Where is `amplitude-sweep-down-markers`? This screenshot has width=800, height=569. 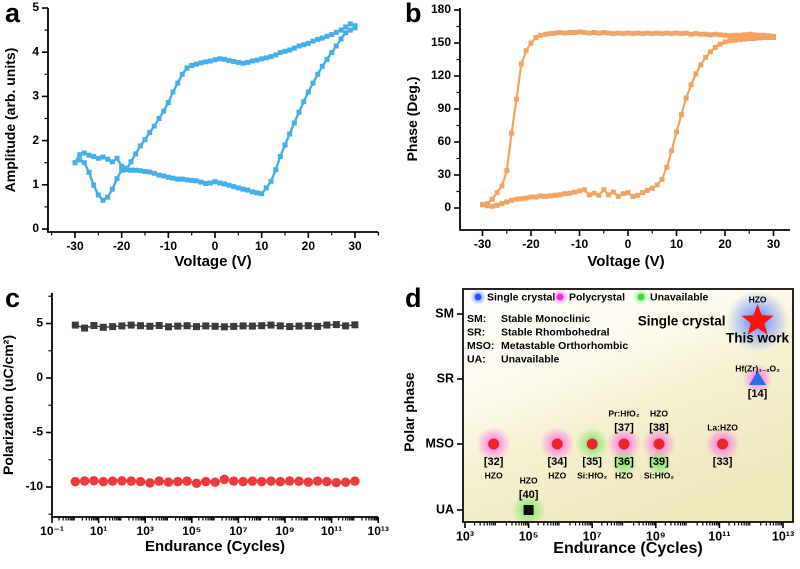 amplitude-sweep-down-markers is located at coordinates (215, 114).